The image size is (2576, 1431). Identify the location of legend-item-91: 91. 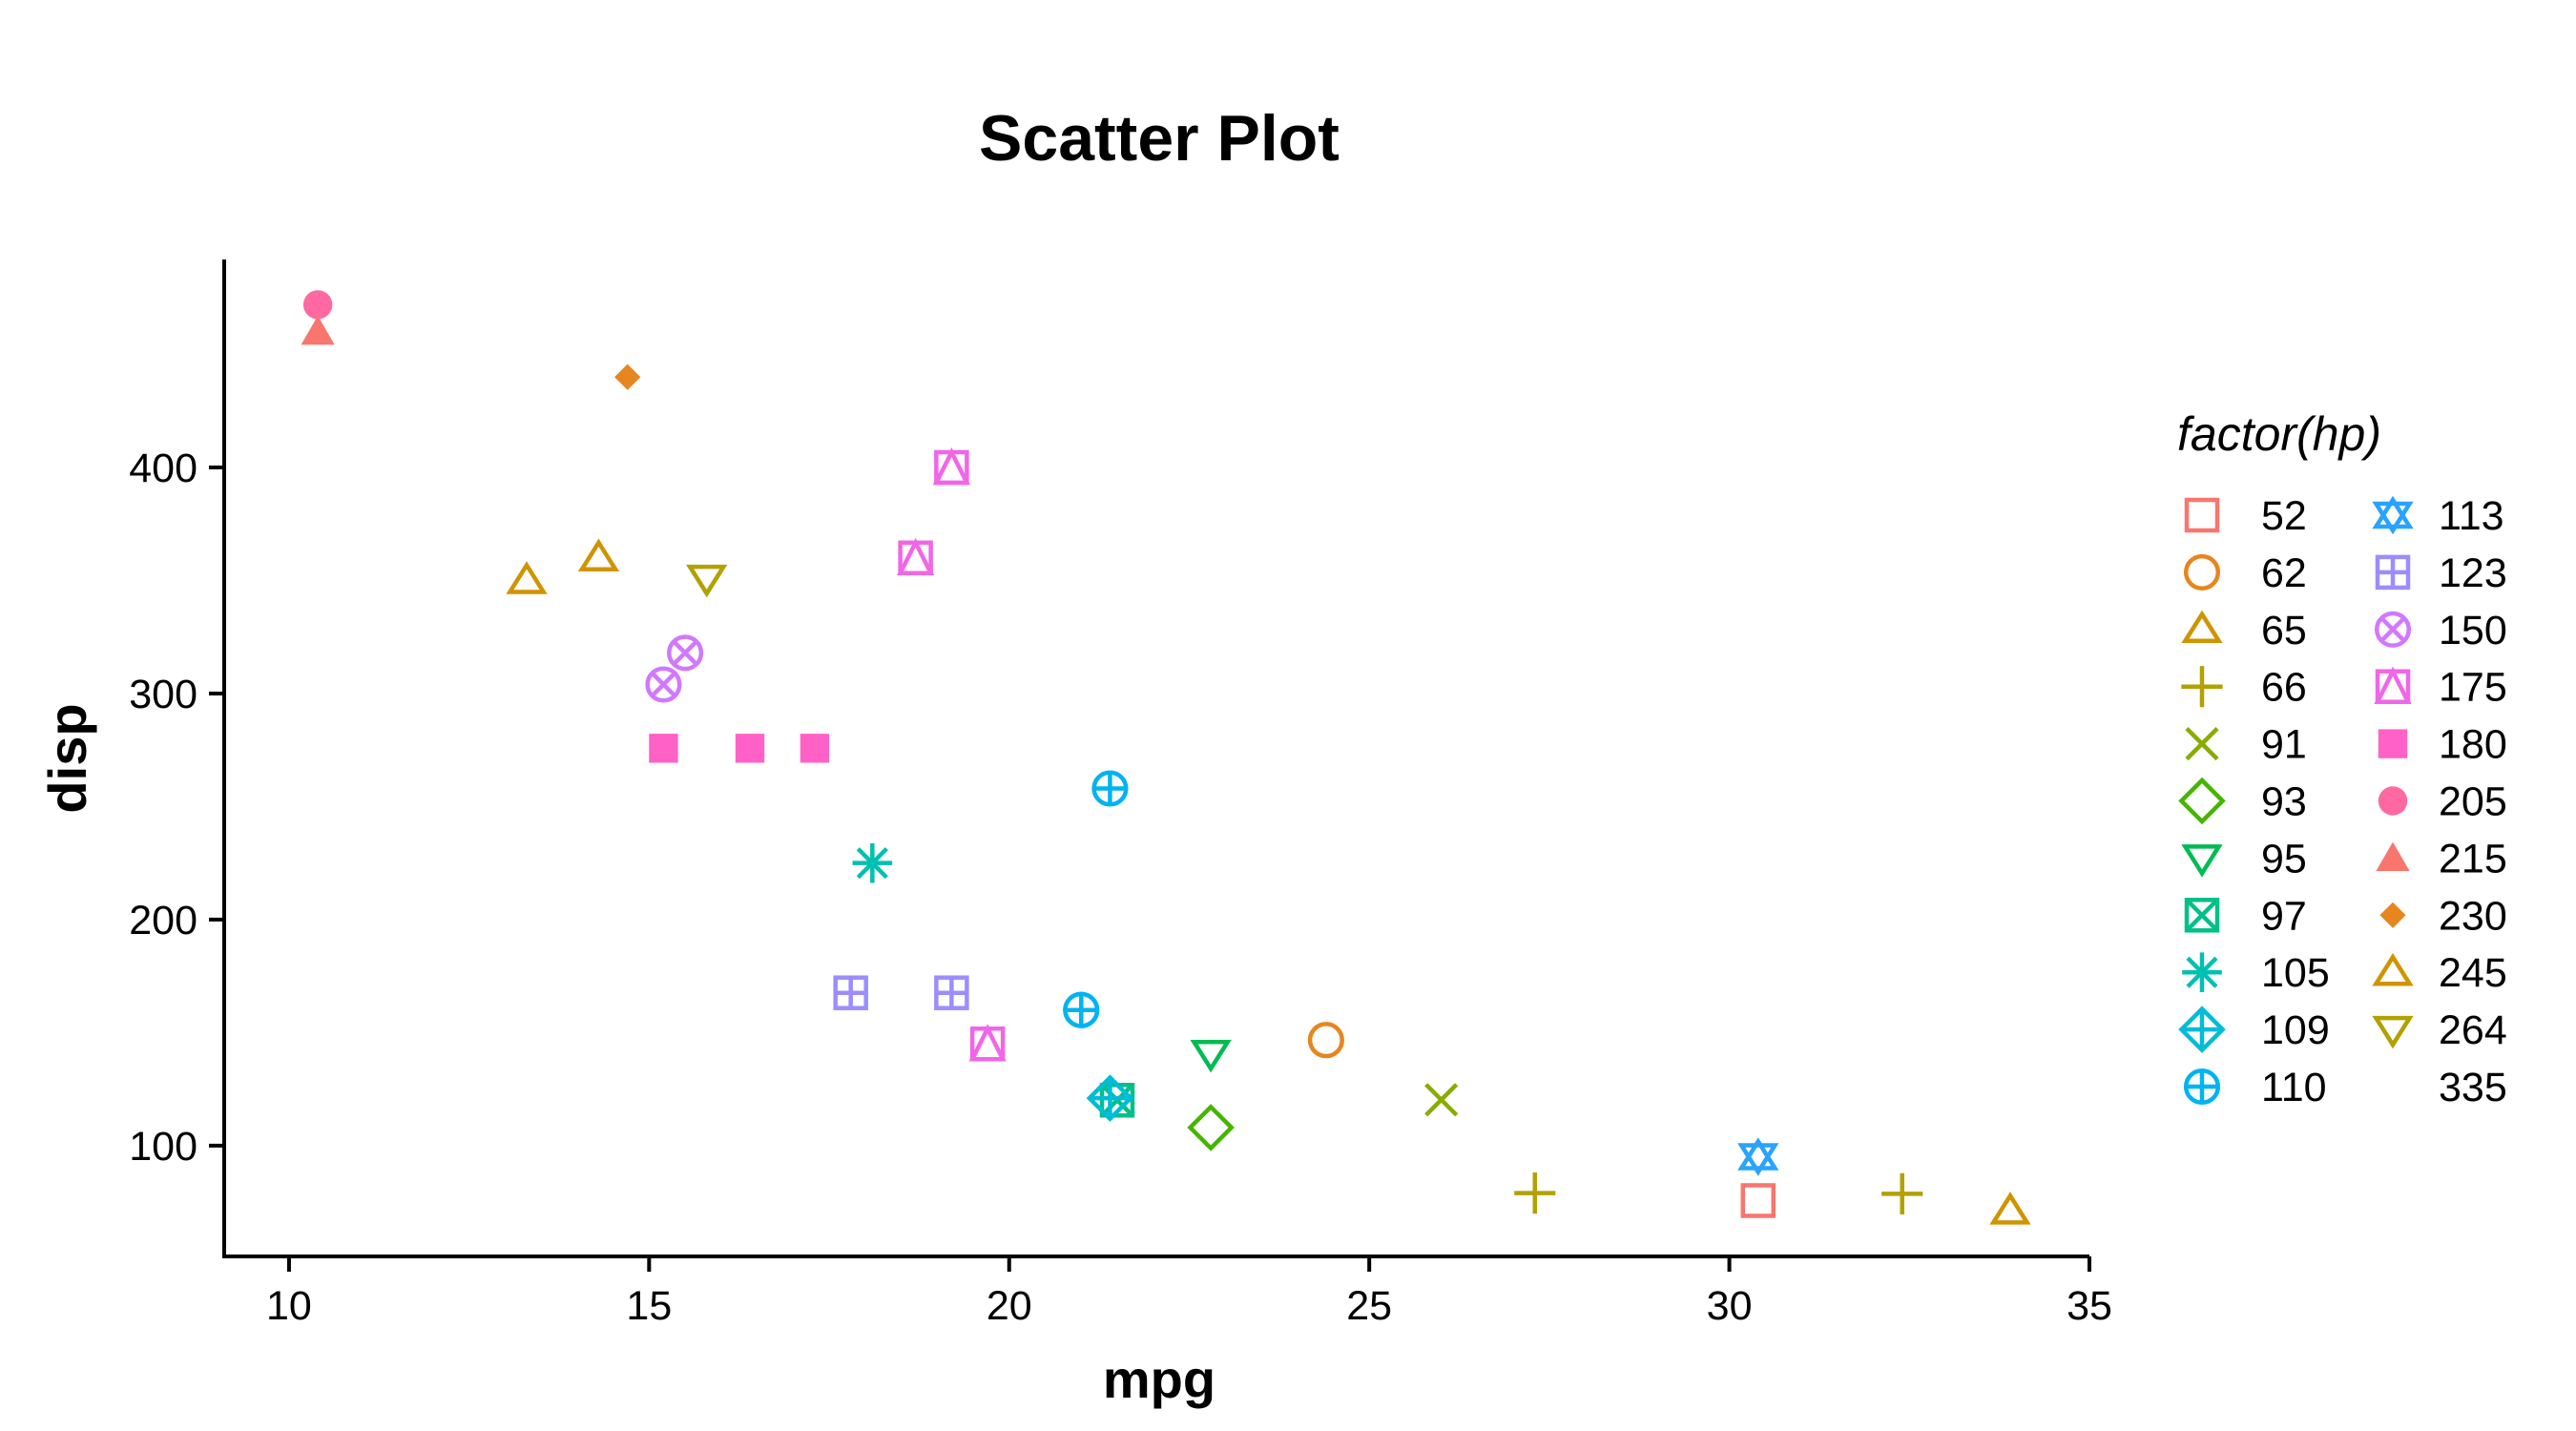
(2246, 745).